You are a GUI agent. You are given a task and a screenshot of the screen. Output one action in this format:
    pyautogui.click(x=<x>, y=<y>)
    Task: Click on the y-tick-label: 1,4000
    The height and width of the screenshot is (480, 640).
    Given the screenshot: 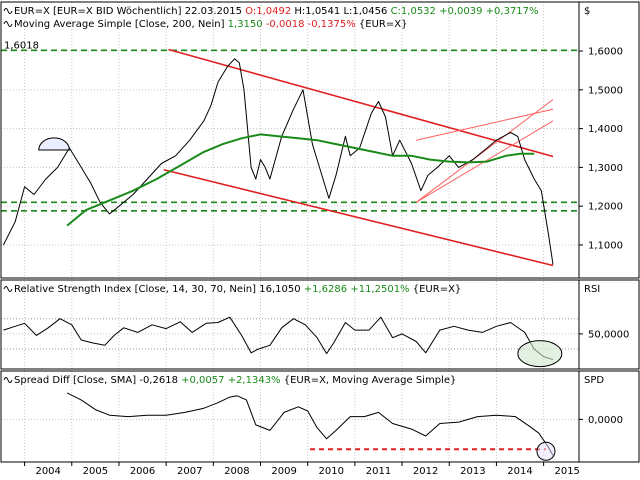 What is the action you would take?
    pyautogui.click(x=605, y=129)
    